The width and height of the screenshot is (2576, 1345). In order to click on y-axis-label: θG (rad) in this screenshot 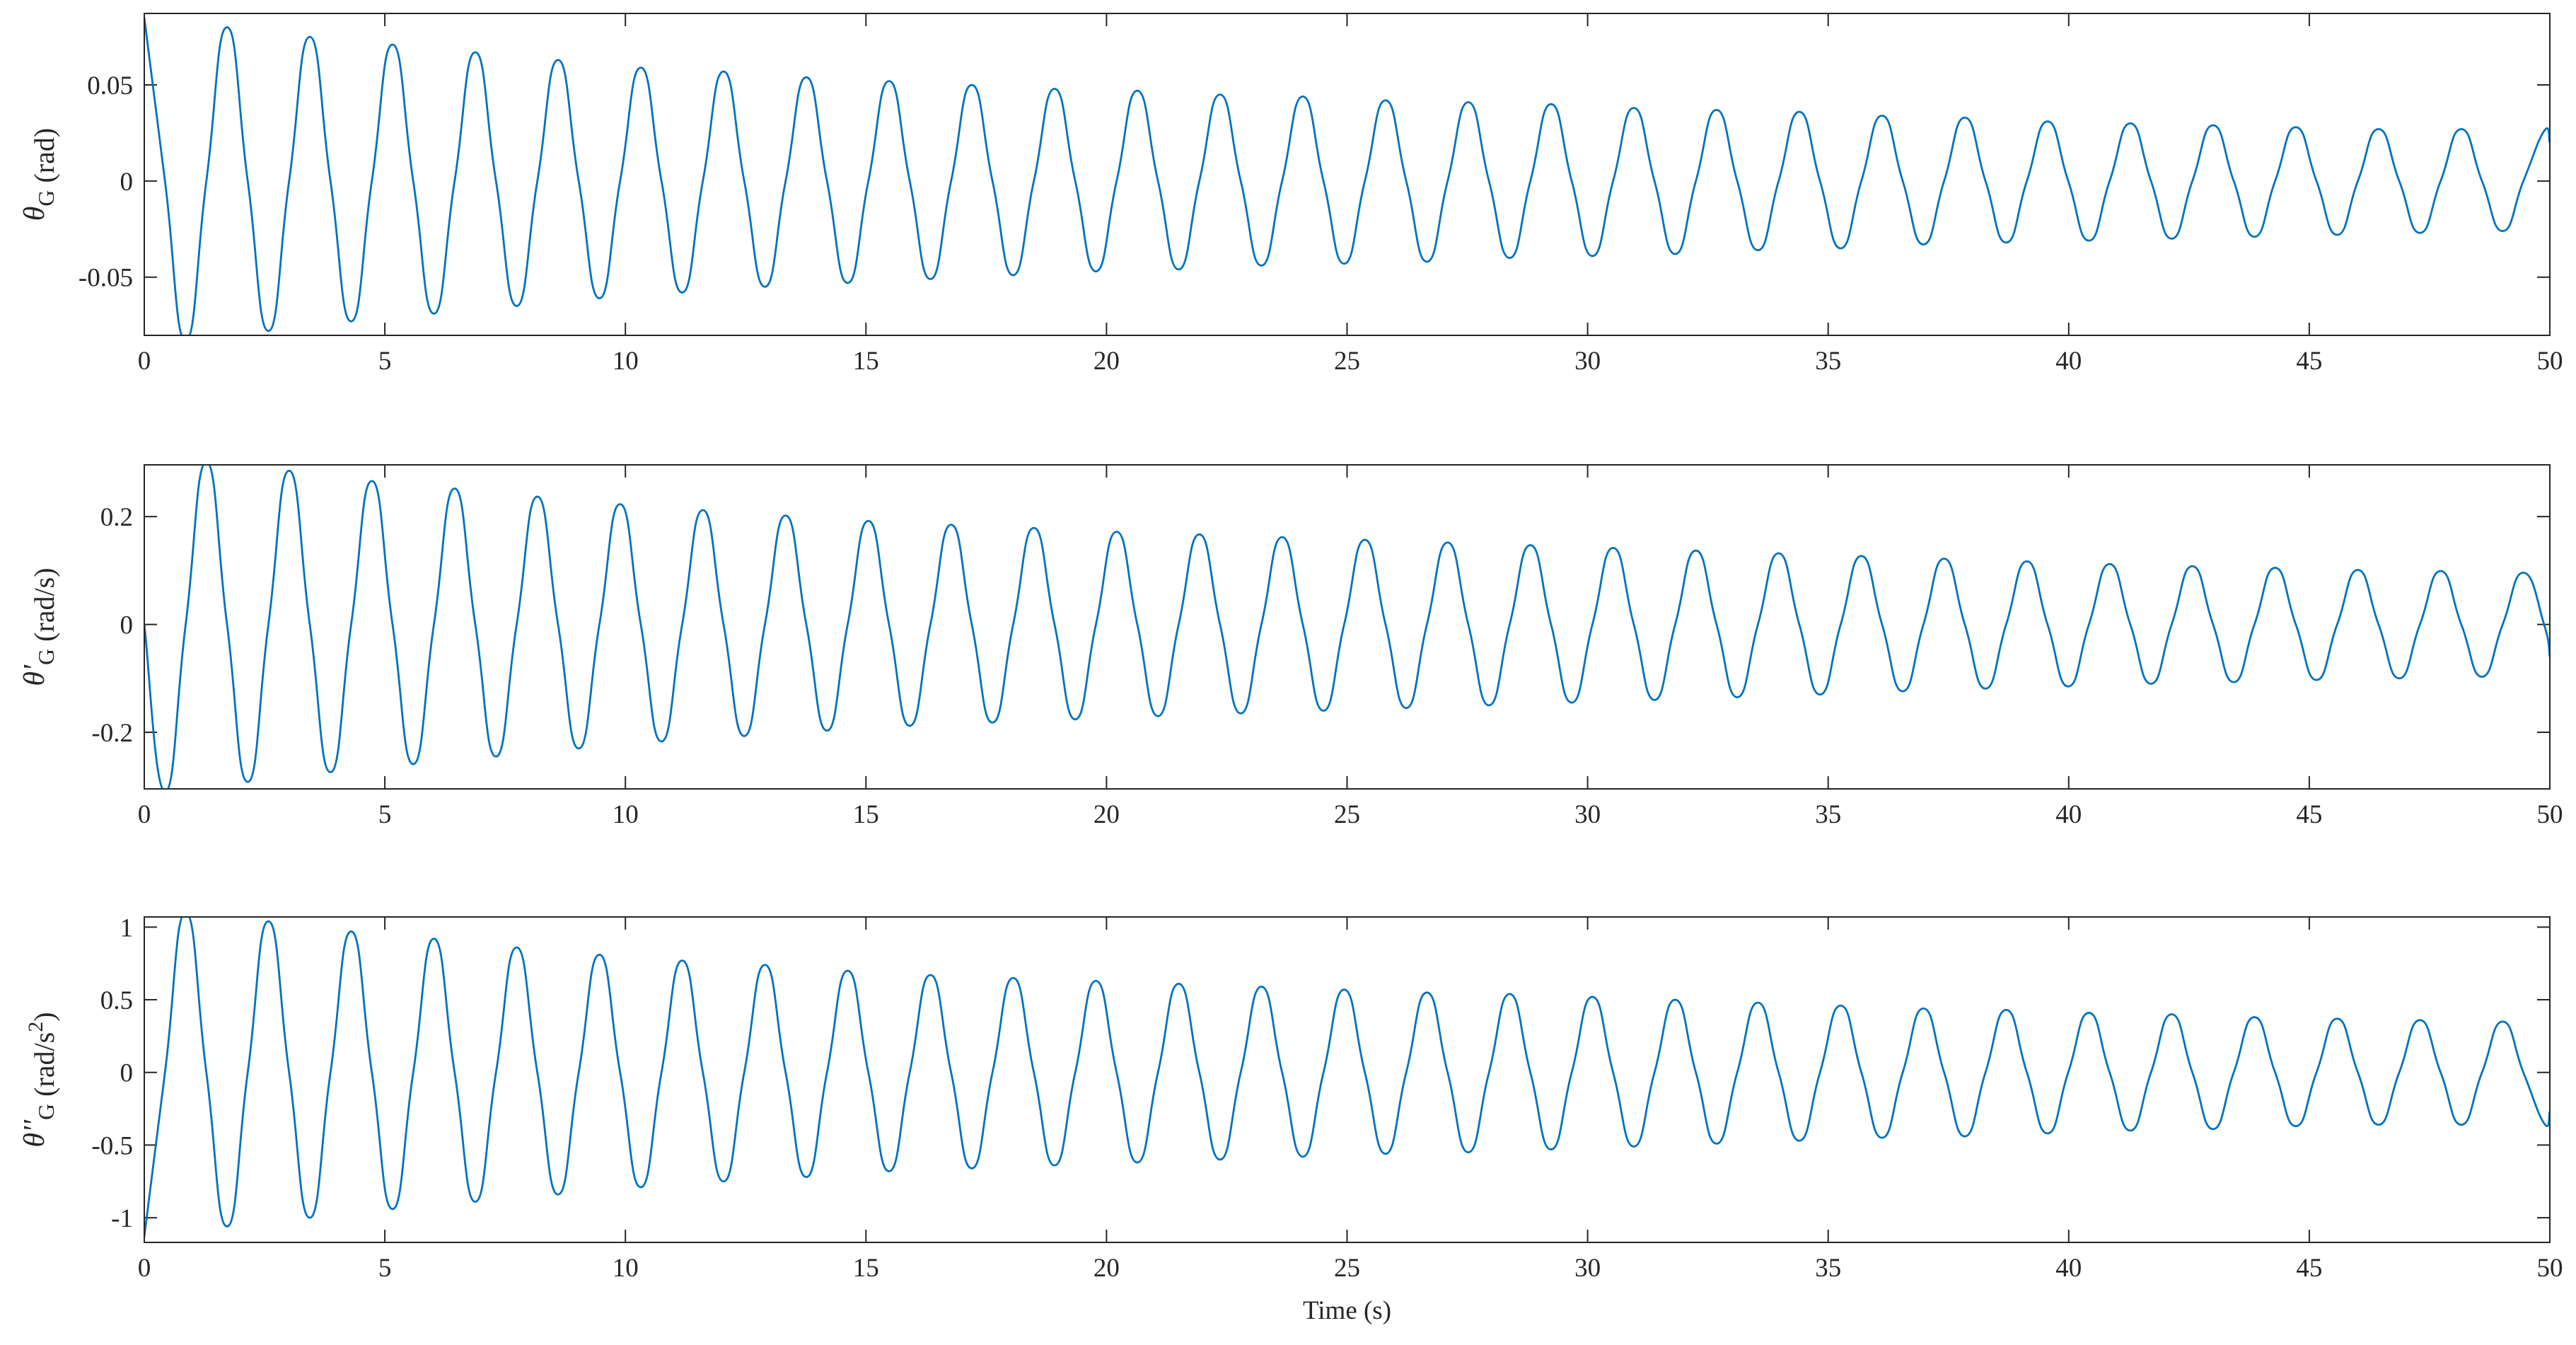, I will do `click(39, 174)`.